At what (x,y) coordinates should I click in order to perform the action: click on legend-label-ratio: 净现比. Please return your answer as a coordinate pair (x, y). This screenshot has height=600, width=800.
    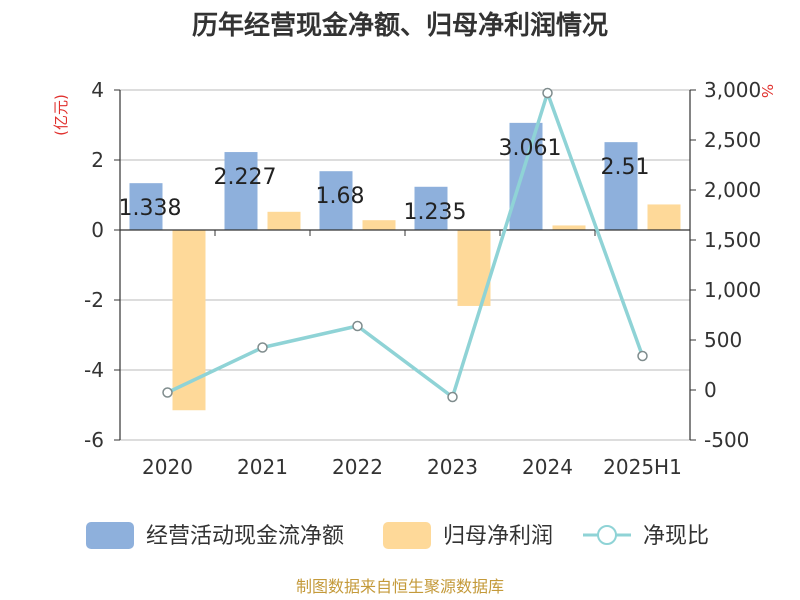
    Looking at the image, I should click on (676, 536).